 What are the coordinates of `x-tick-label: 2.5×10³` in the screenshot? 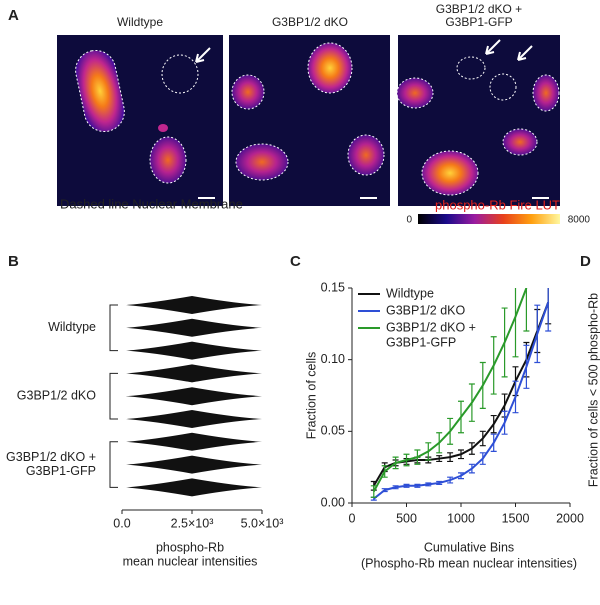 It's located at (192, 523).